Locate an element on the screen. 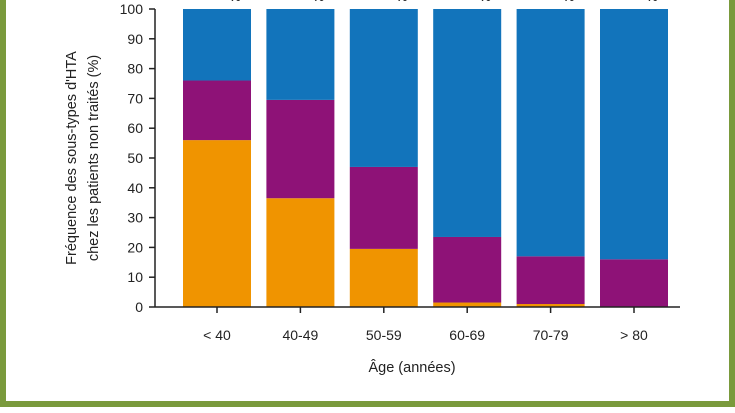 The height and width of the screenshot is (413, 735). x-tick-label: 60-69 is located at coordinates (467, 335).